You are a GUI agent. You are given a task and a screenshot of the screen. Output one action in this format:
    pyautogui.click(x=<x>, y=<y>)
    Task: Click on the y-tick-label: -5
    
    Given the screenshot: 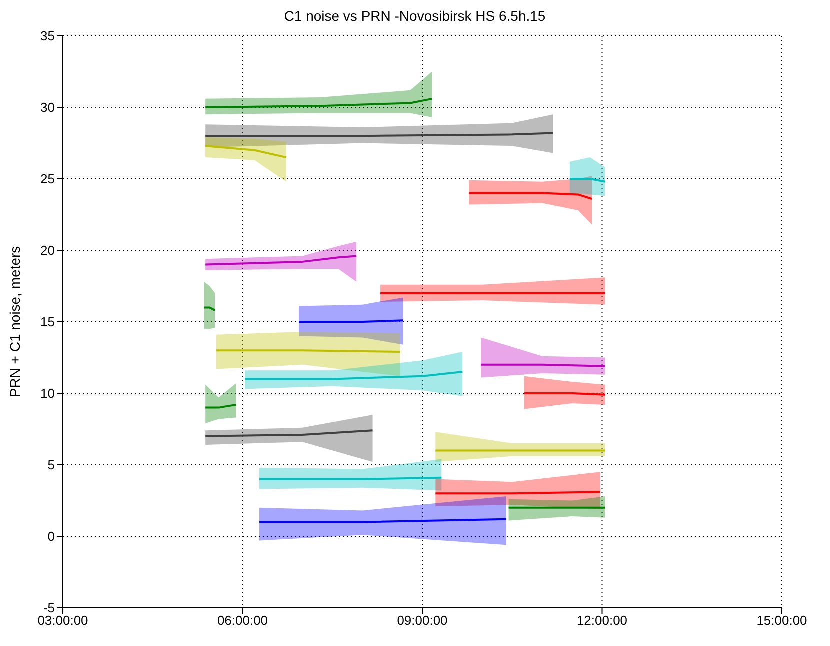 What is the action you would take?
    pyautogui.click(x=49, y=608)
    